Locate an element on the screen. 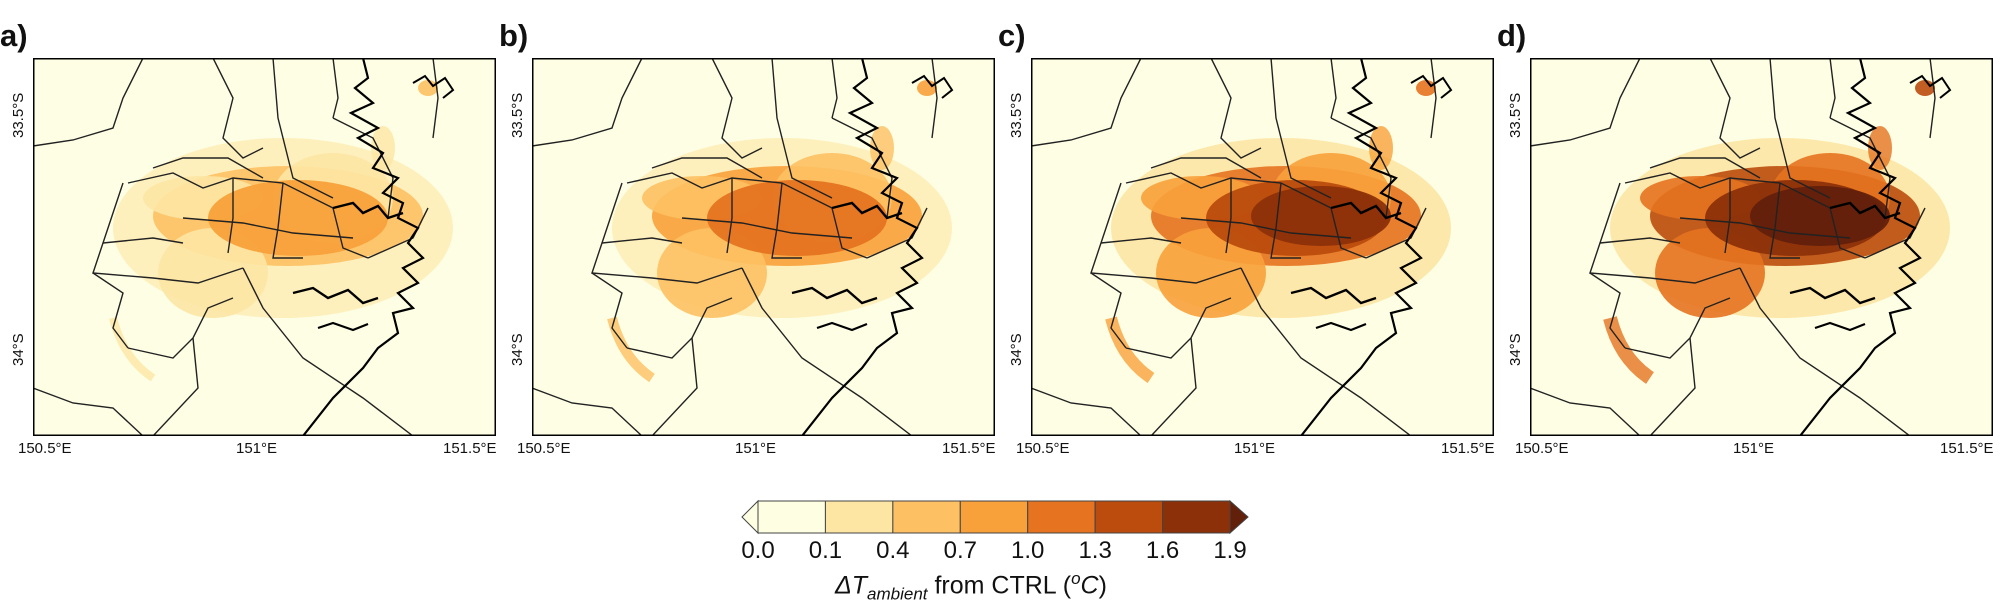 The image size is (2008, 612). colorbar-ticks: 0.0 0.1 0.4 0.7 1.0 1.3 1.6 1.9 is located at coordinates (995, 552).